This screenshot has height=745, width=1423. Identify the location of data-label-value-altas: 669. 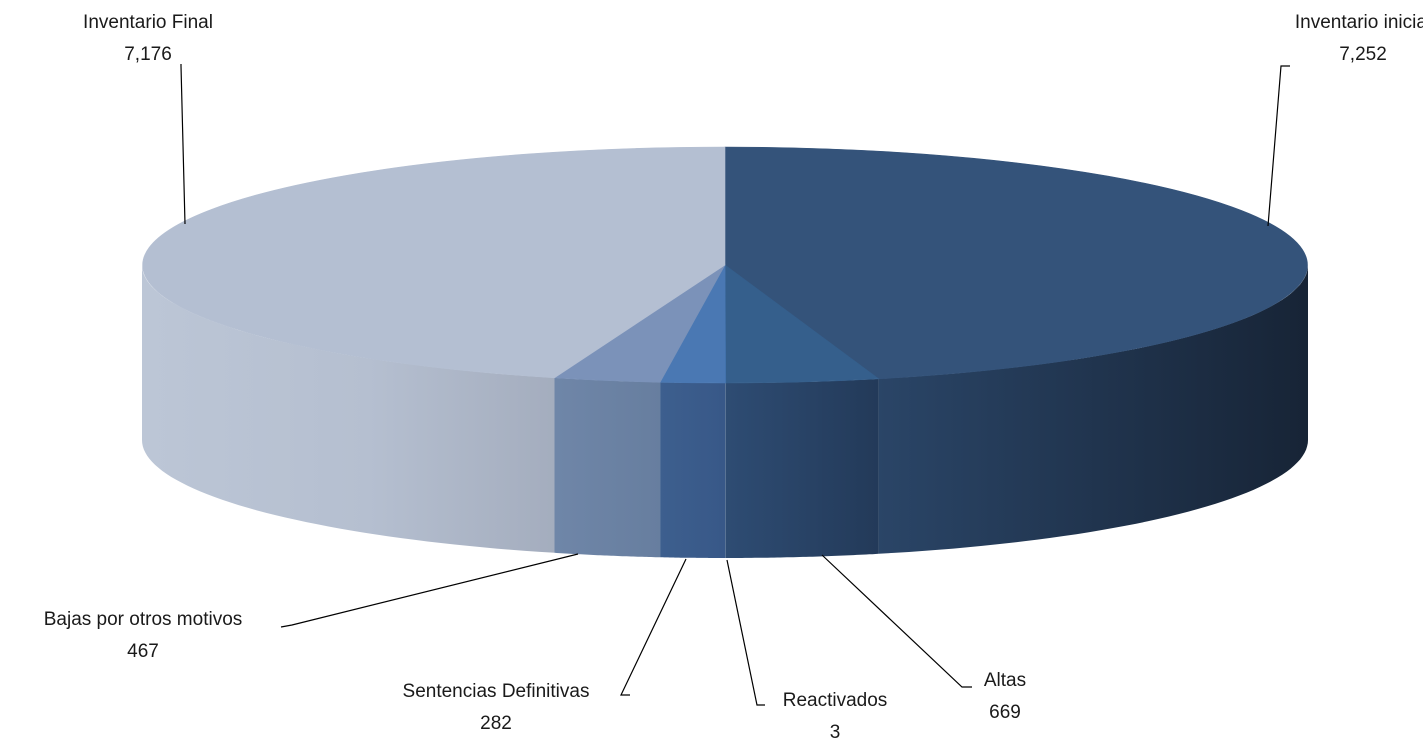
(1005, 712).